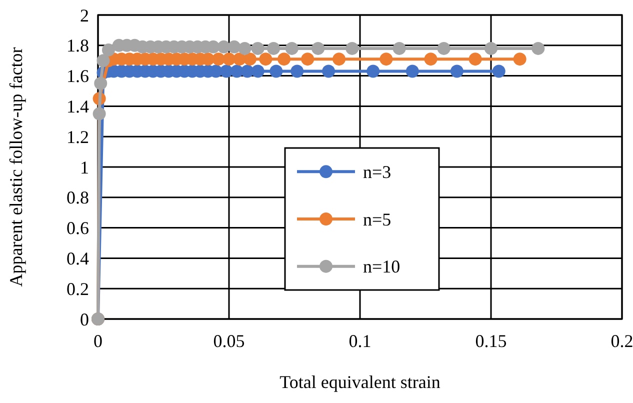 The height and width of the screenshot is (403, 633). What do you see at coordinates (77, 76) in the screenshot?
I see `y-tick-label: 1.6` at bounding box center [77, 76].